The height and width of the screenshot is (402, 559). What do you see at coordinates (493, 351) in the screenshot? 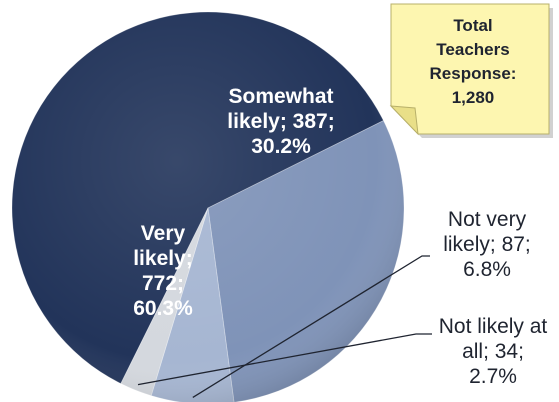
I see `slice-label-not-likely-at-all: Not likely at all; 34; 2.7%` at bounding box center [493, 351].